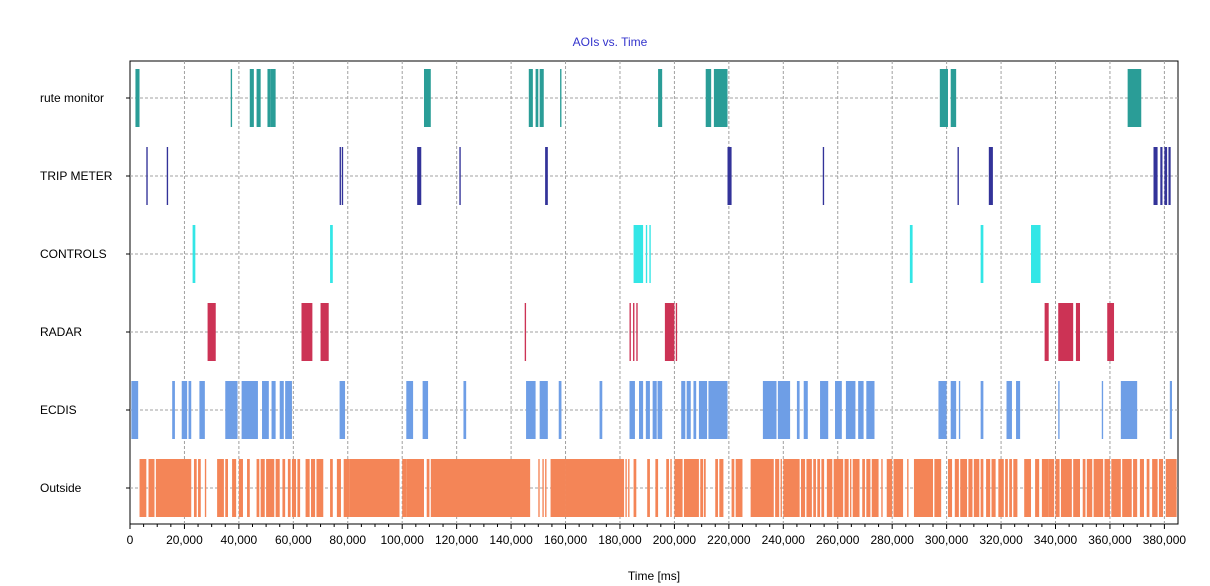 This screenshot has width=1210, height=586. What do you see at coordinates (130, 540) in the screenshot?
I see `x-tick-label: 0` at bounding box center [130, 540].